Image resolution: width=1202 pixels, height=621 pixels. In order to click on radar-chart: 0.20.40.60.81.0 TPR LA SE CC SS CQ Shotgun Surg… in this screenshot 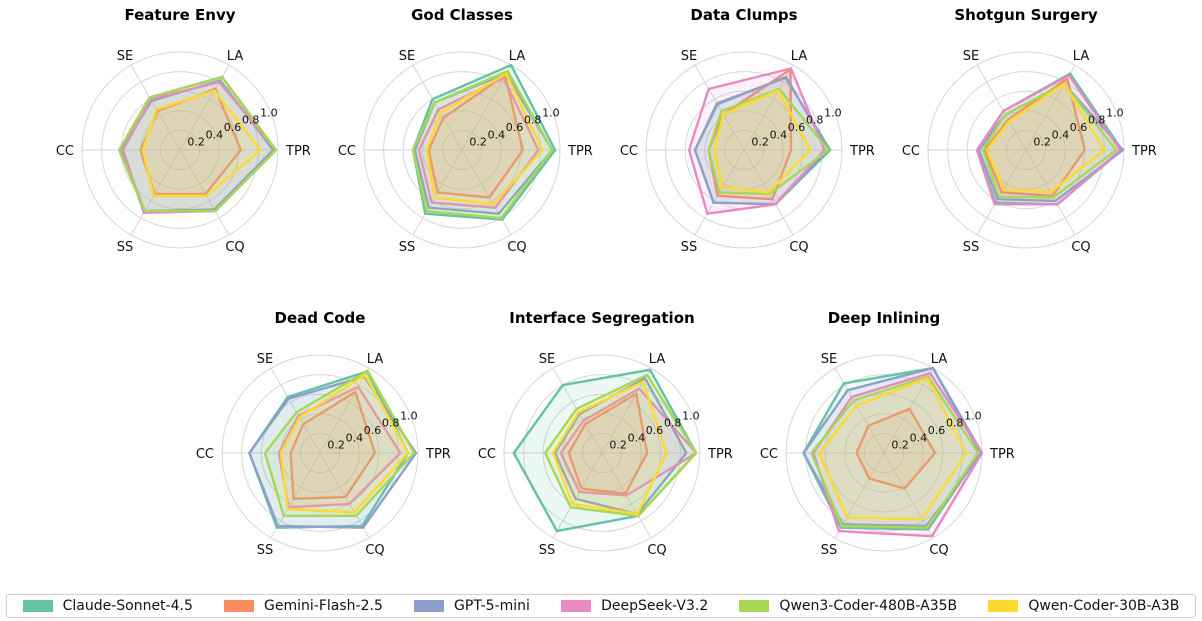, I will do `click(1029, 130)`.